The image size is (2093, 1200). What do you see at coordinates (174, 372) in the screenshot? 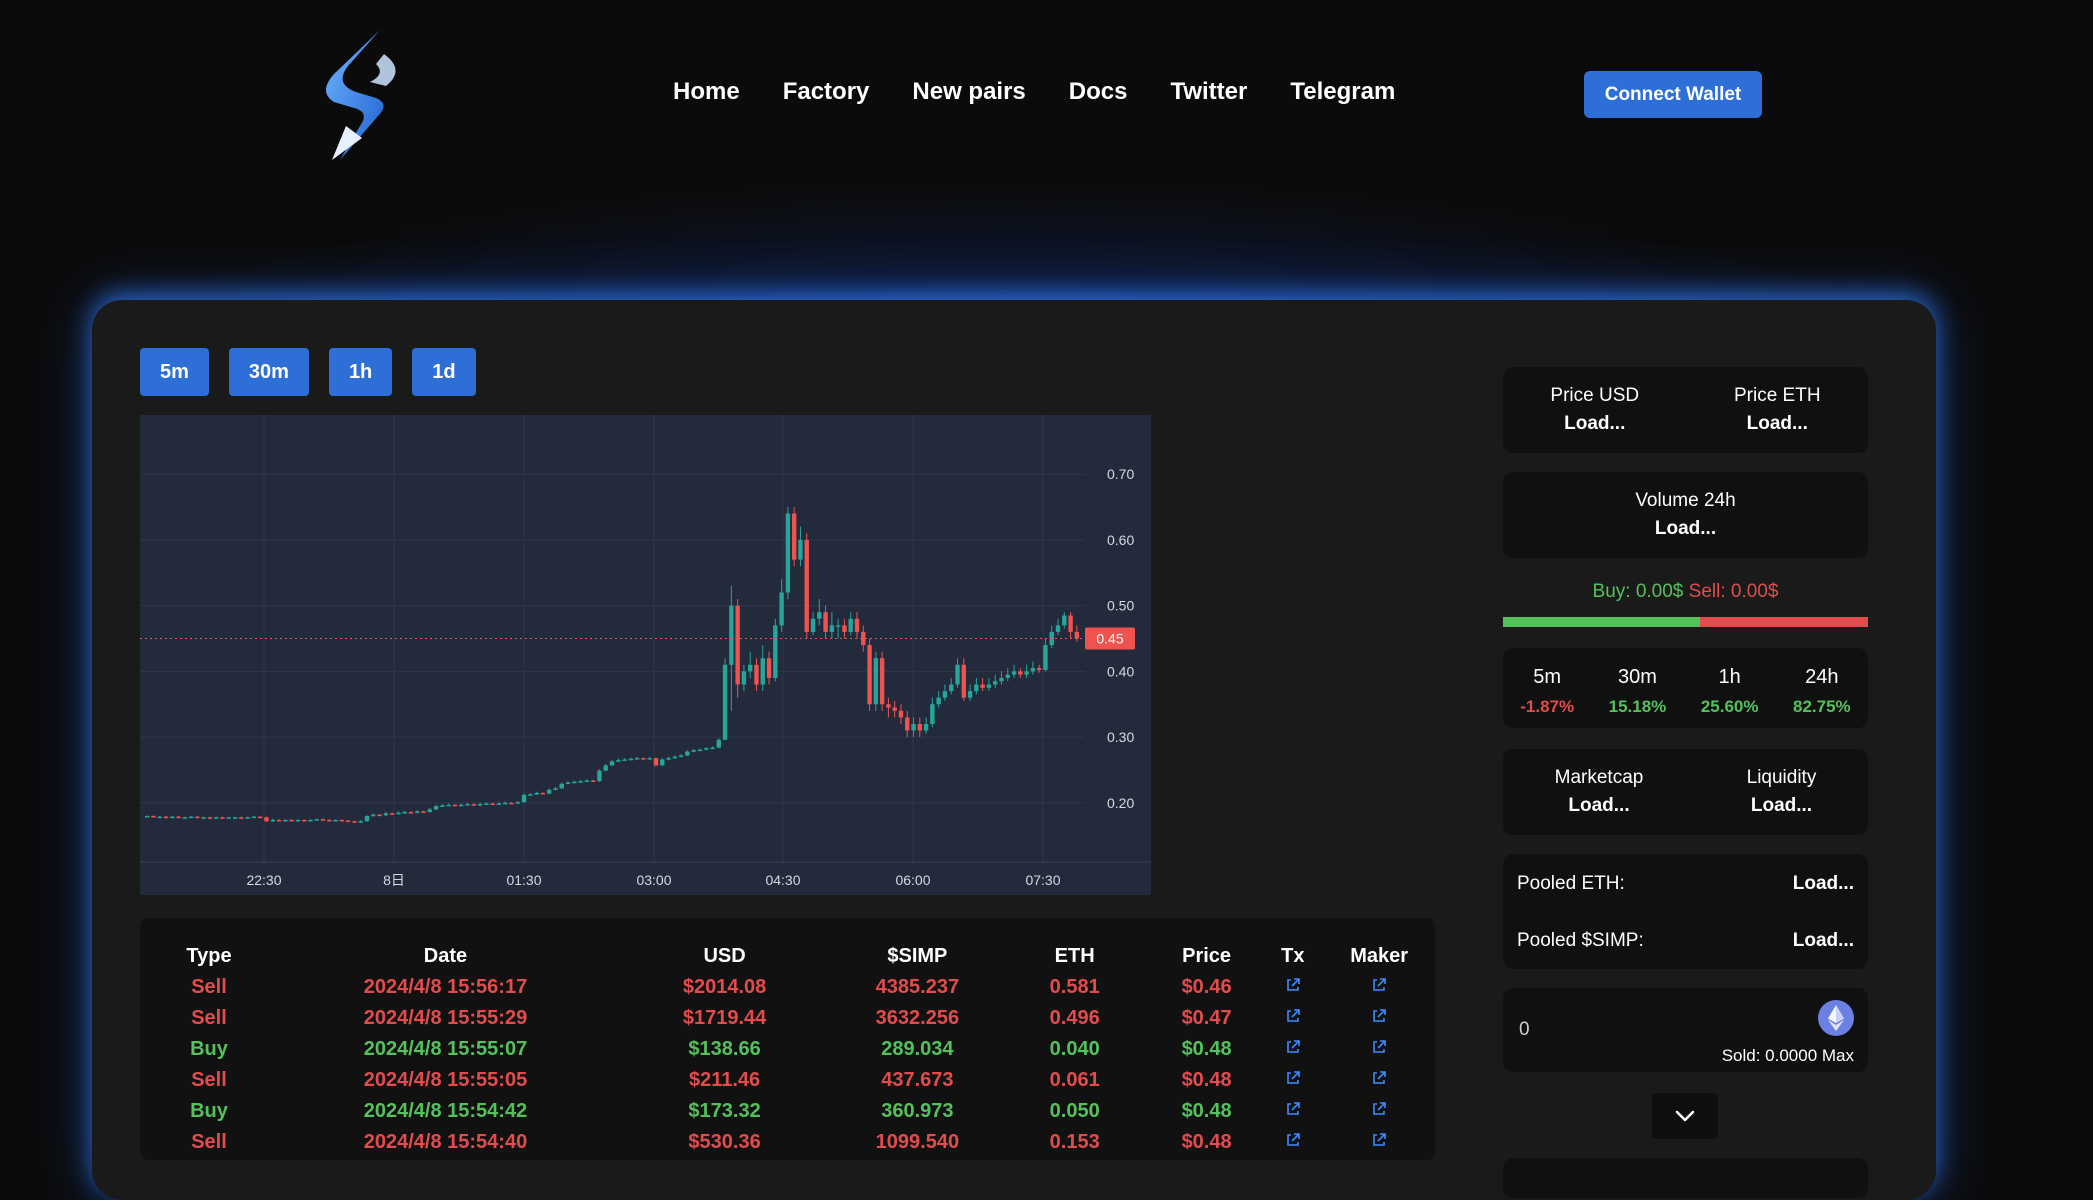
I see `timeframe-5m: 5m` at bounding box center [174, 372].